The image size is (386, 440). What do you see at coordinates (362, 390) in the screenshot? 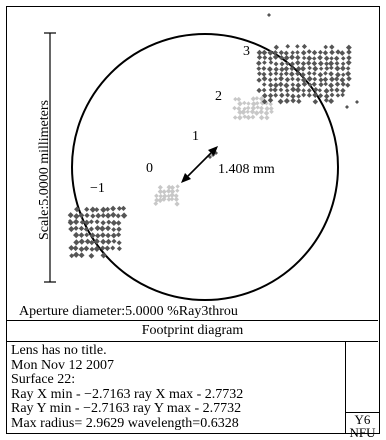
I see `side-column: Y6 NFU` at bounding box center [362, 390].